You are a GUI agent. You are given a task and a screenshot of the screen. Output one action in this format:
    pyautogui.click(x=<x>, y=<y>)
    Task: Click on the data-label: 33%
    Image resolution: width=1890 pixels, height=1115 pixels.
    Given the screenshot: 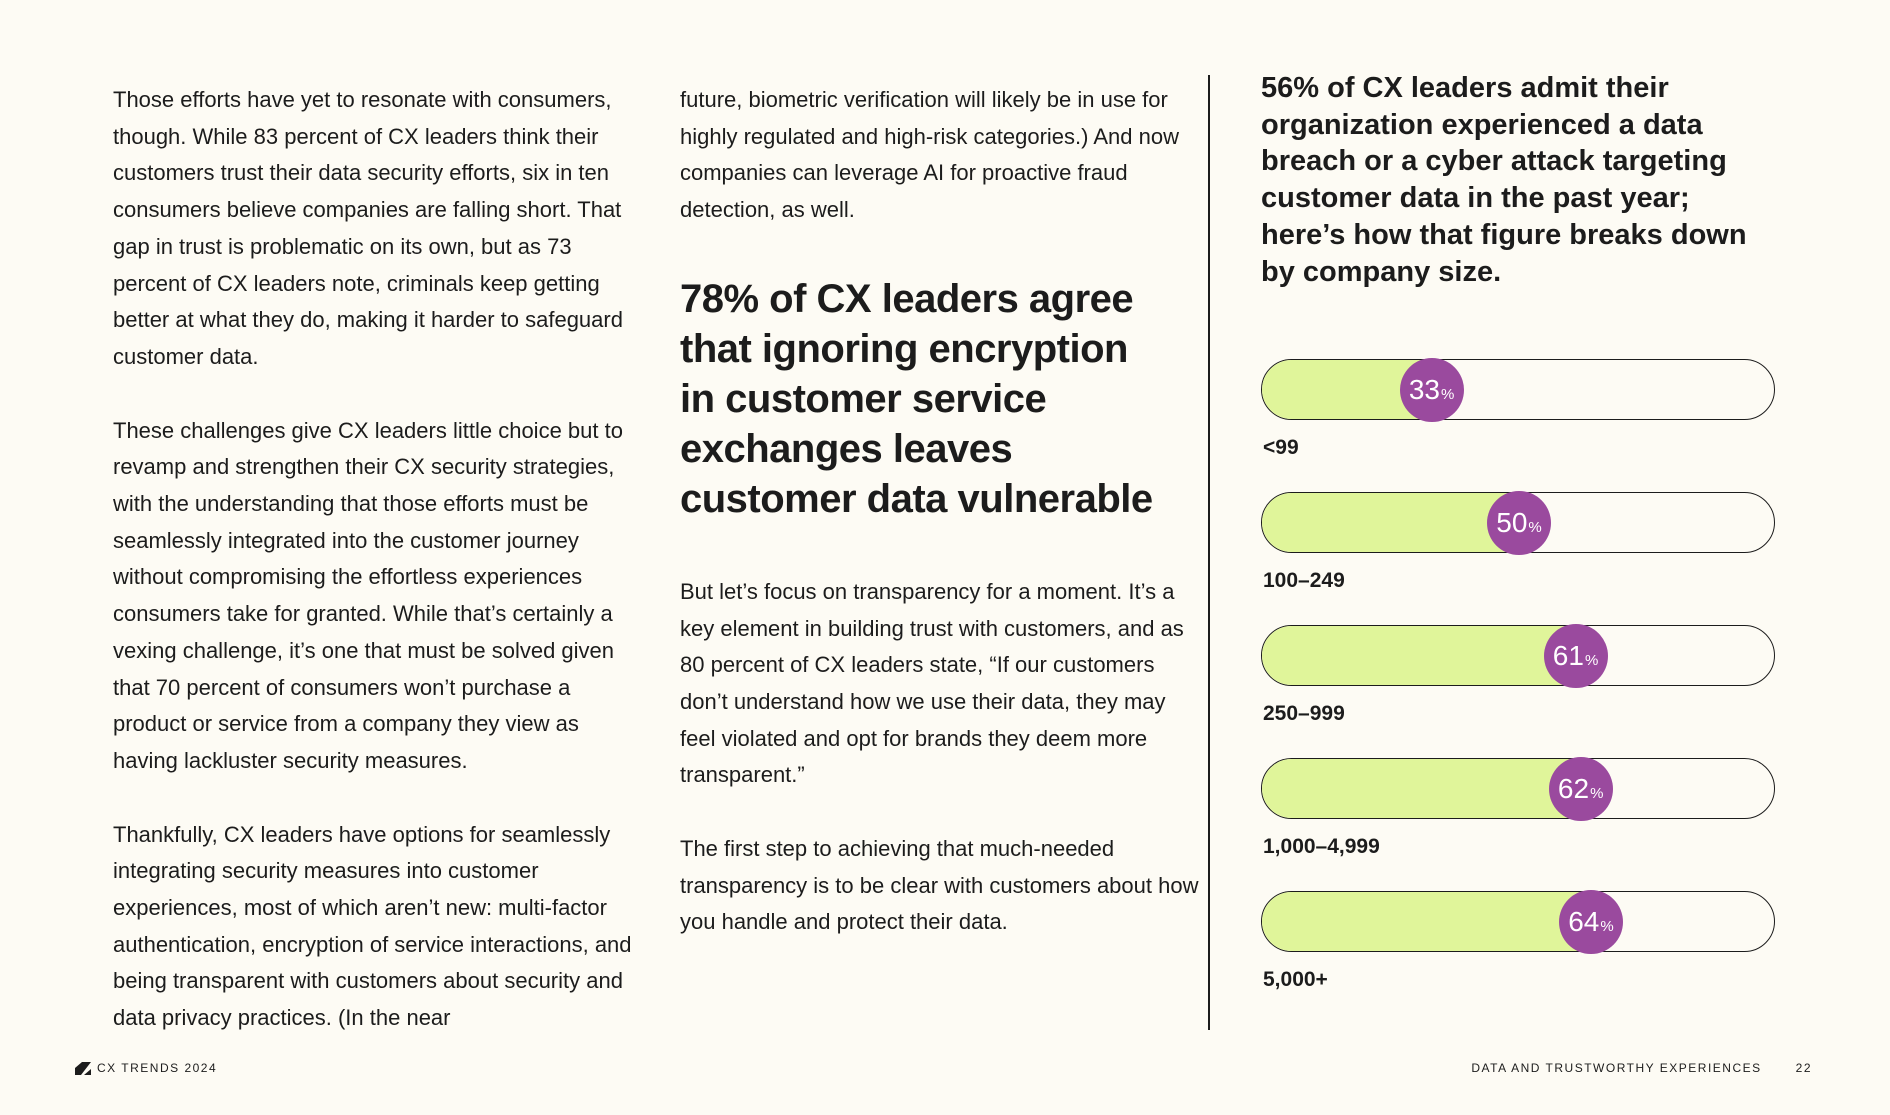 What is the action you would take?
    pyautogui.click(x=1431, y=389)
    